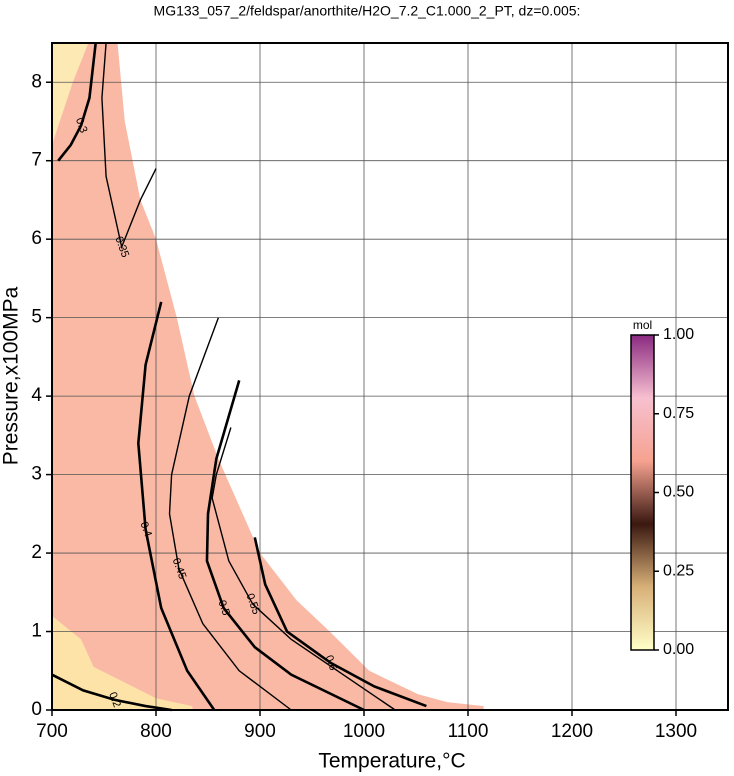 Image resolution: width=734 pixels, height=776 pixels. I want to click on y-tick-label: 0, so click(36, 709).